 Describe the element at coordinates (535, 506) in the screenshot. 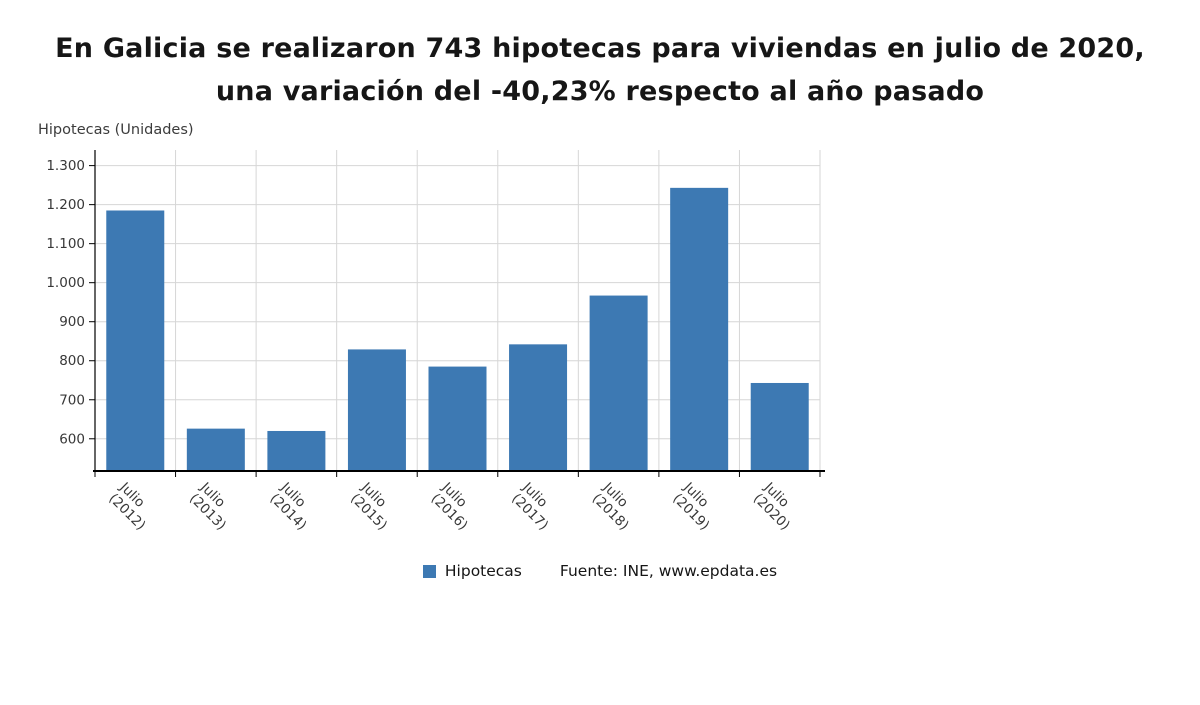

I see `x-axis-label-julio-2017: Julio(2017)` at that location.